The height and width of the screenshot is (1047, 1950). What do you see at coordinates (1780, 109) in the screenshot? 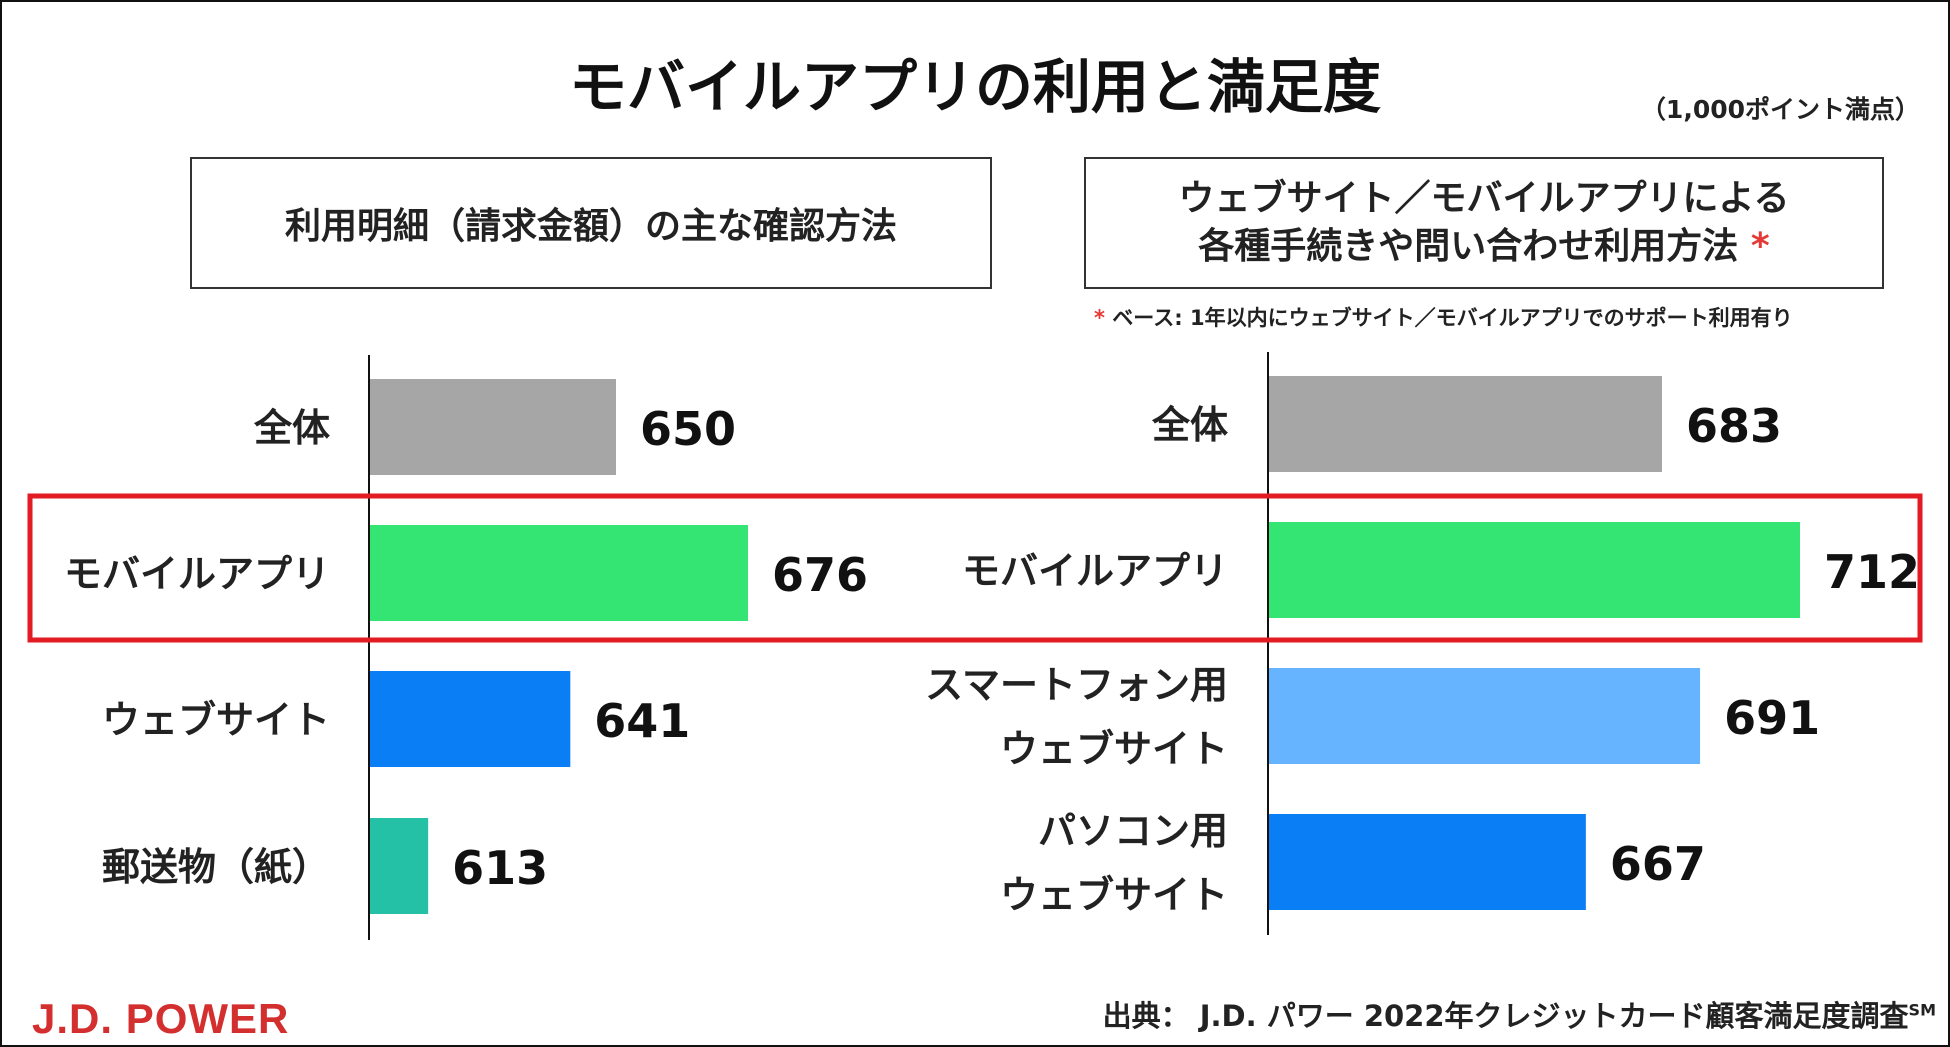
I see `unit-note: （1,000ポイント満点）` at bounding box center [1780, 109].